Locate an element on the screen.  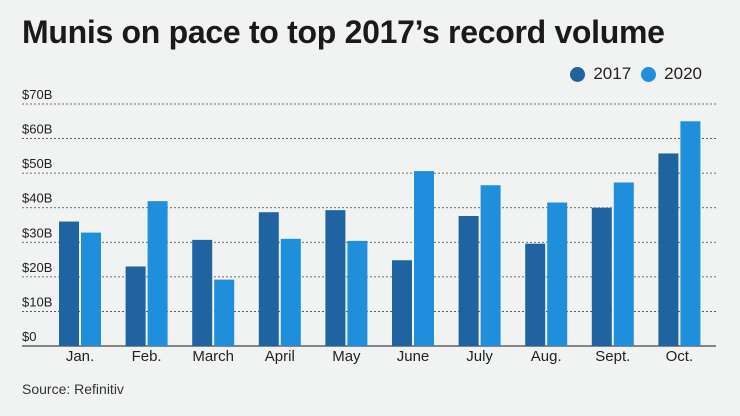
legend-swatch-2020 is located at coordinates (649, 74).